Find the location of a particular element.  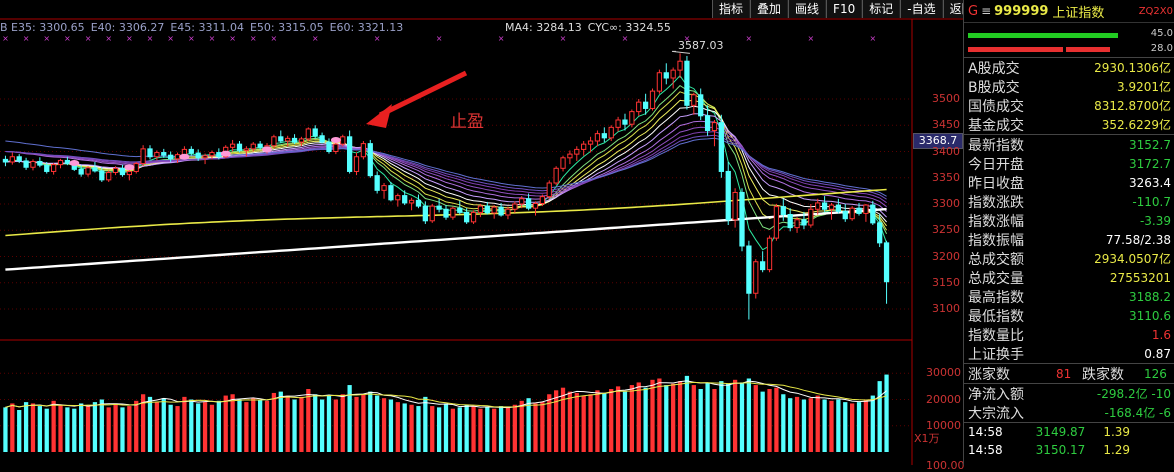

toolbar-button-5: -自选 is located at coordinates (921, 9).